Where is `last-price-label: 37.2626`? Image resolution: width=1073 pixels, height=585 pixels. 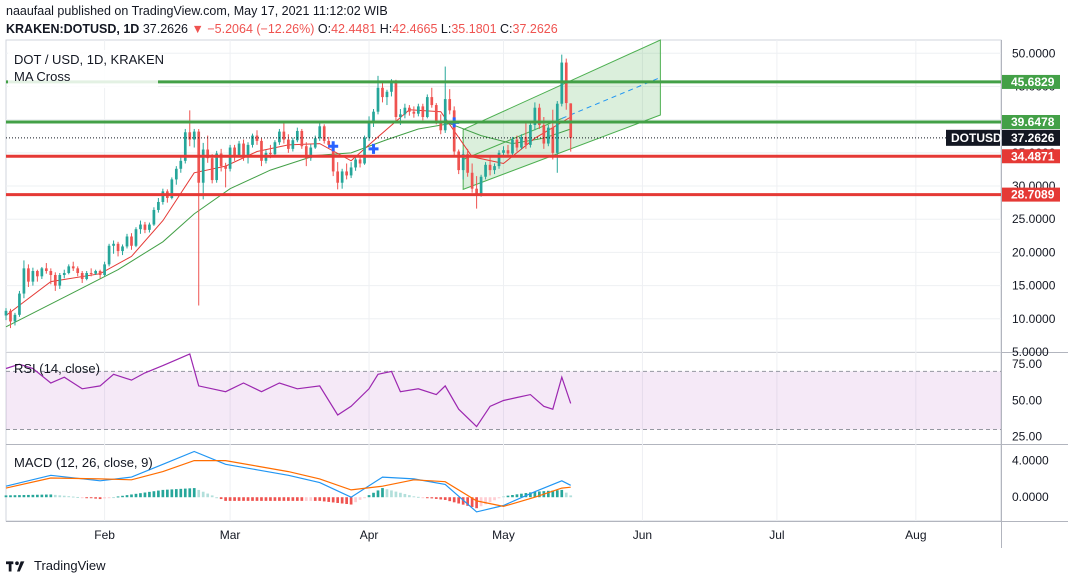
last-price-label: 37.2626 is located at coordinates (1033, 138).